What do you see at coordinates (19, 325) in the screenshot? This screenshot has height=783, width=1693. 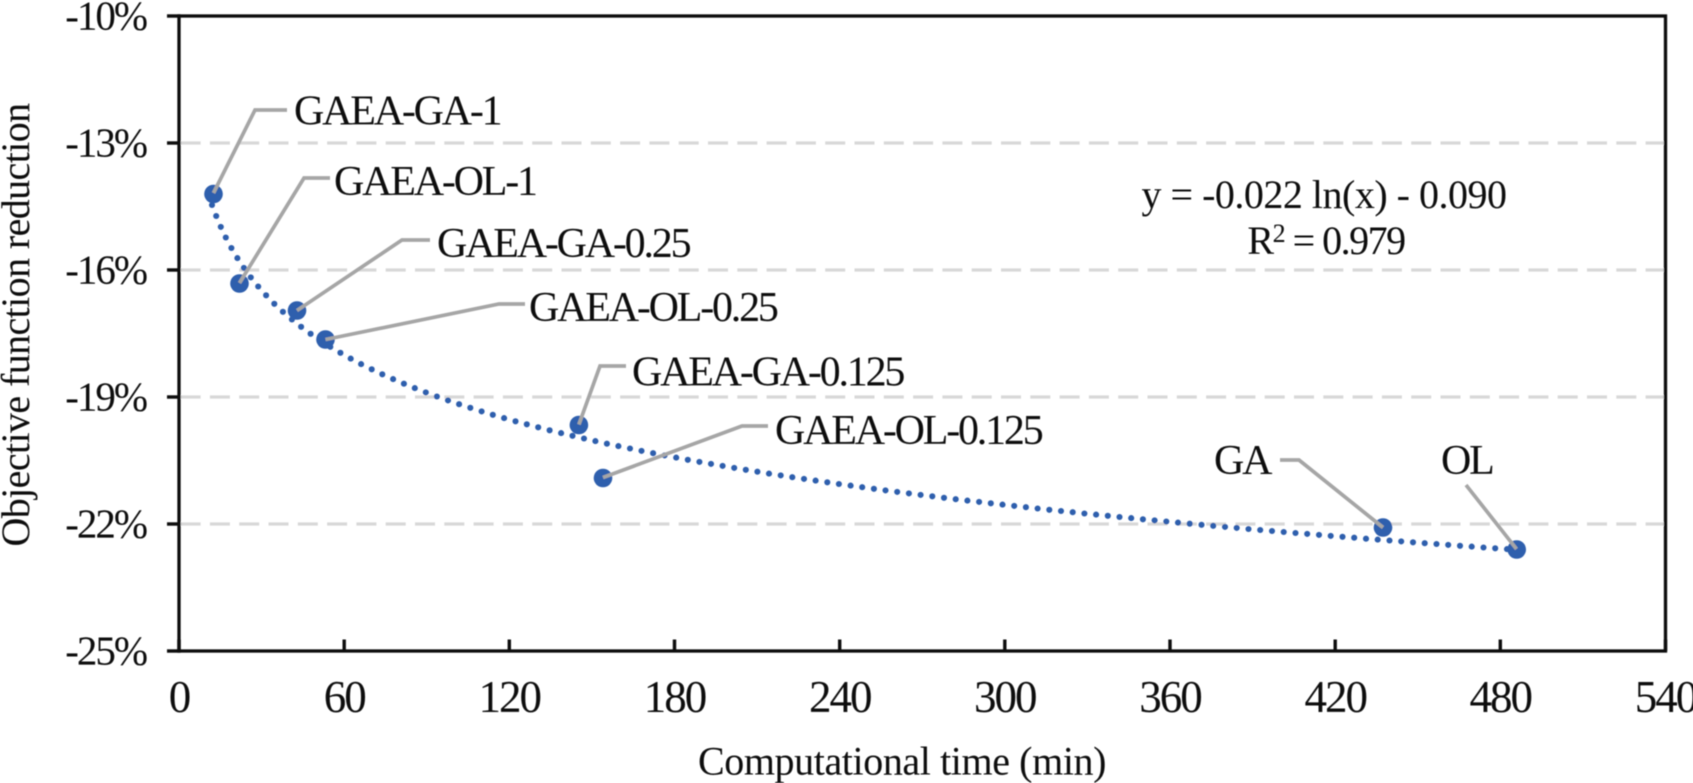 I see `svg-text: Objective function reduction` at bounding box center [19, 325].